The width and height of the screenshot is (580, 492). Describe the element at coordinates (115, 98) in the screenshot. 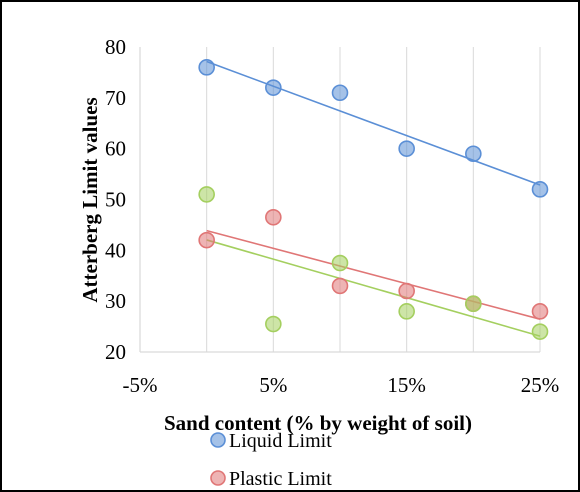

I see `y-tick-label: 70` at that location.